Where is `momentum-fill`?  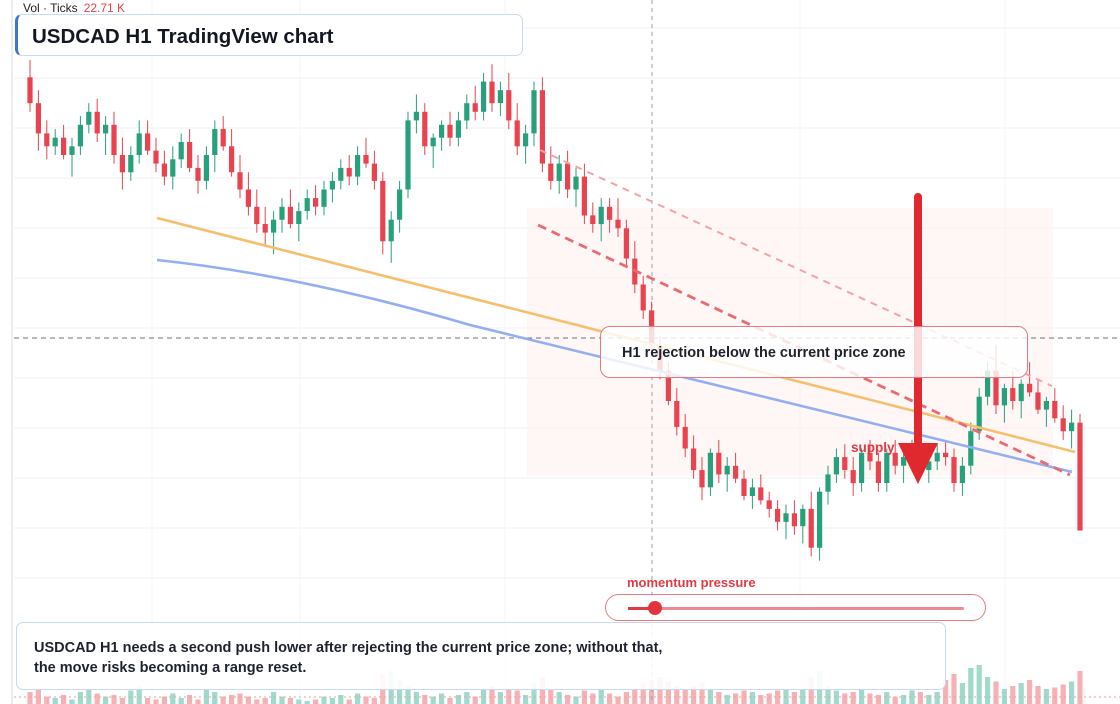
momentum-fill is located at coordinates (641, 608).